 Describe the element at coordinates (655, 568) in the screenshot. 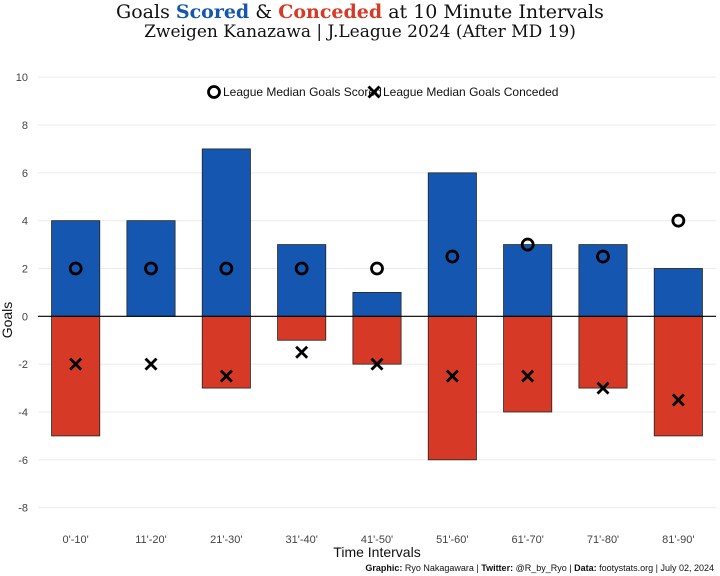

I see `caption-data-value: footystats.org | July 02, 2024` at that location.